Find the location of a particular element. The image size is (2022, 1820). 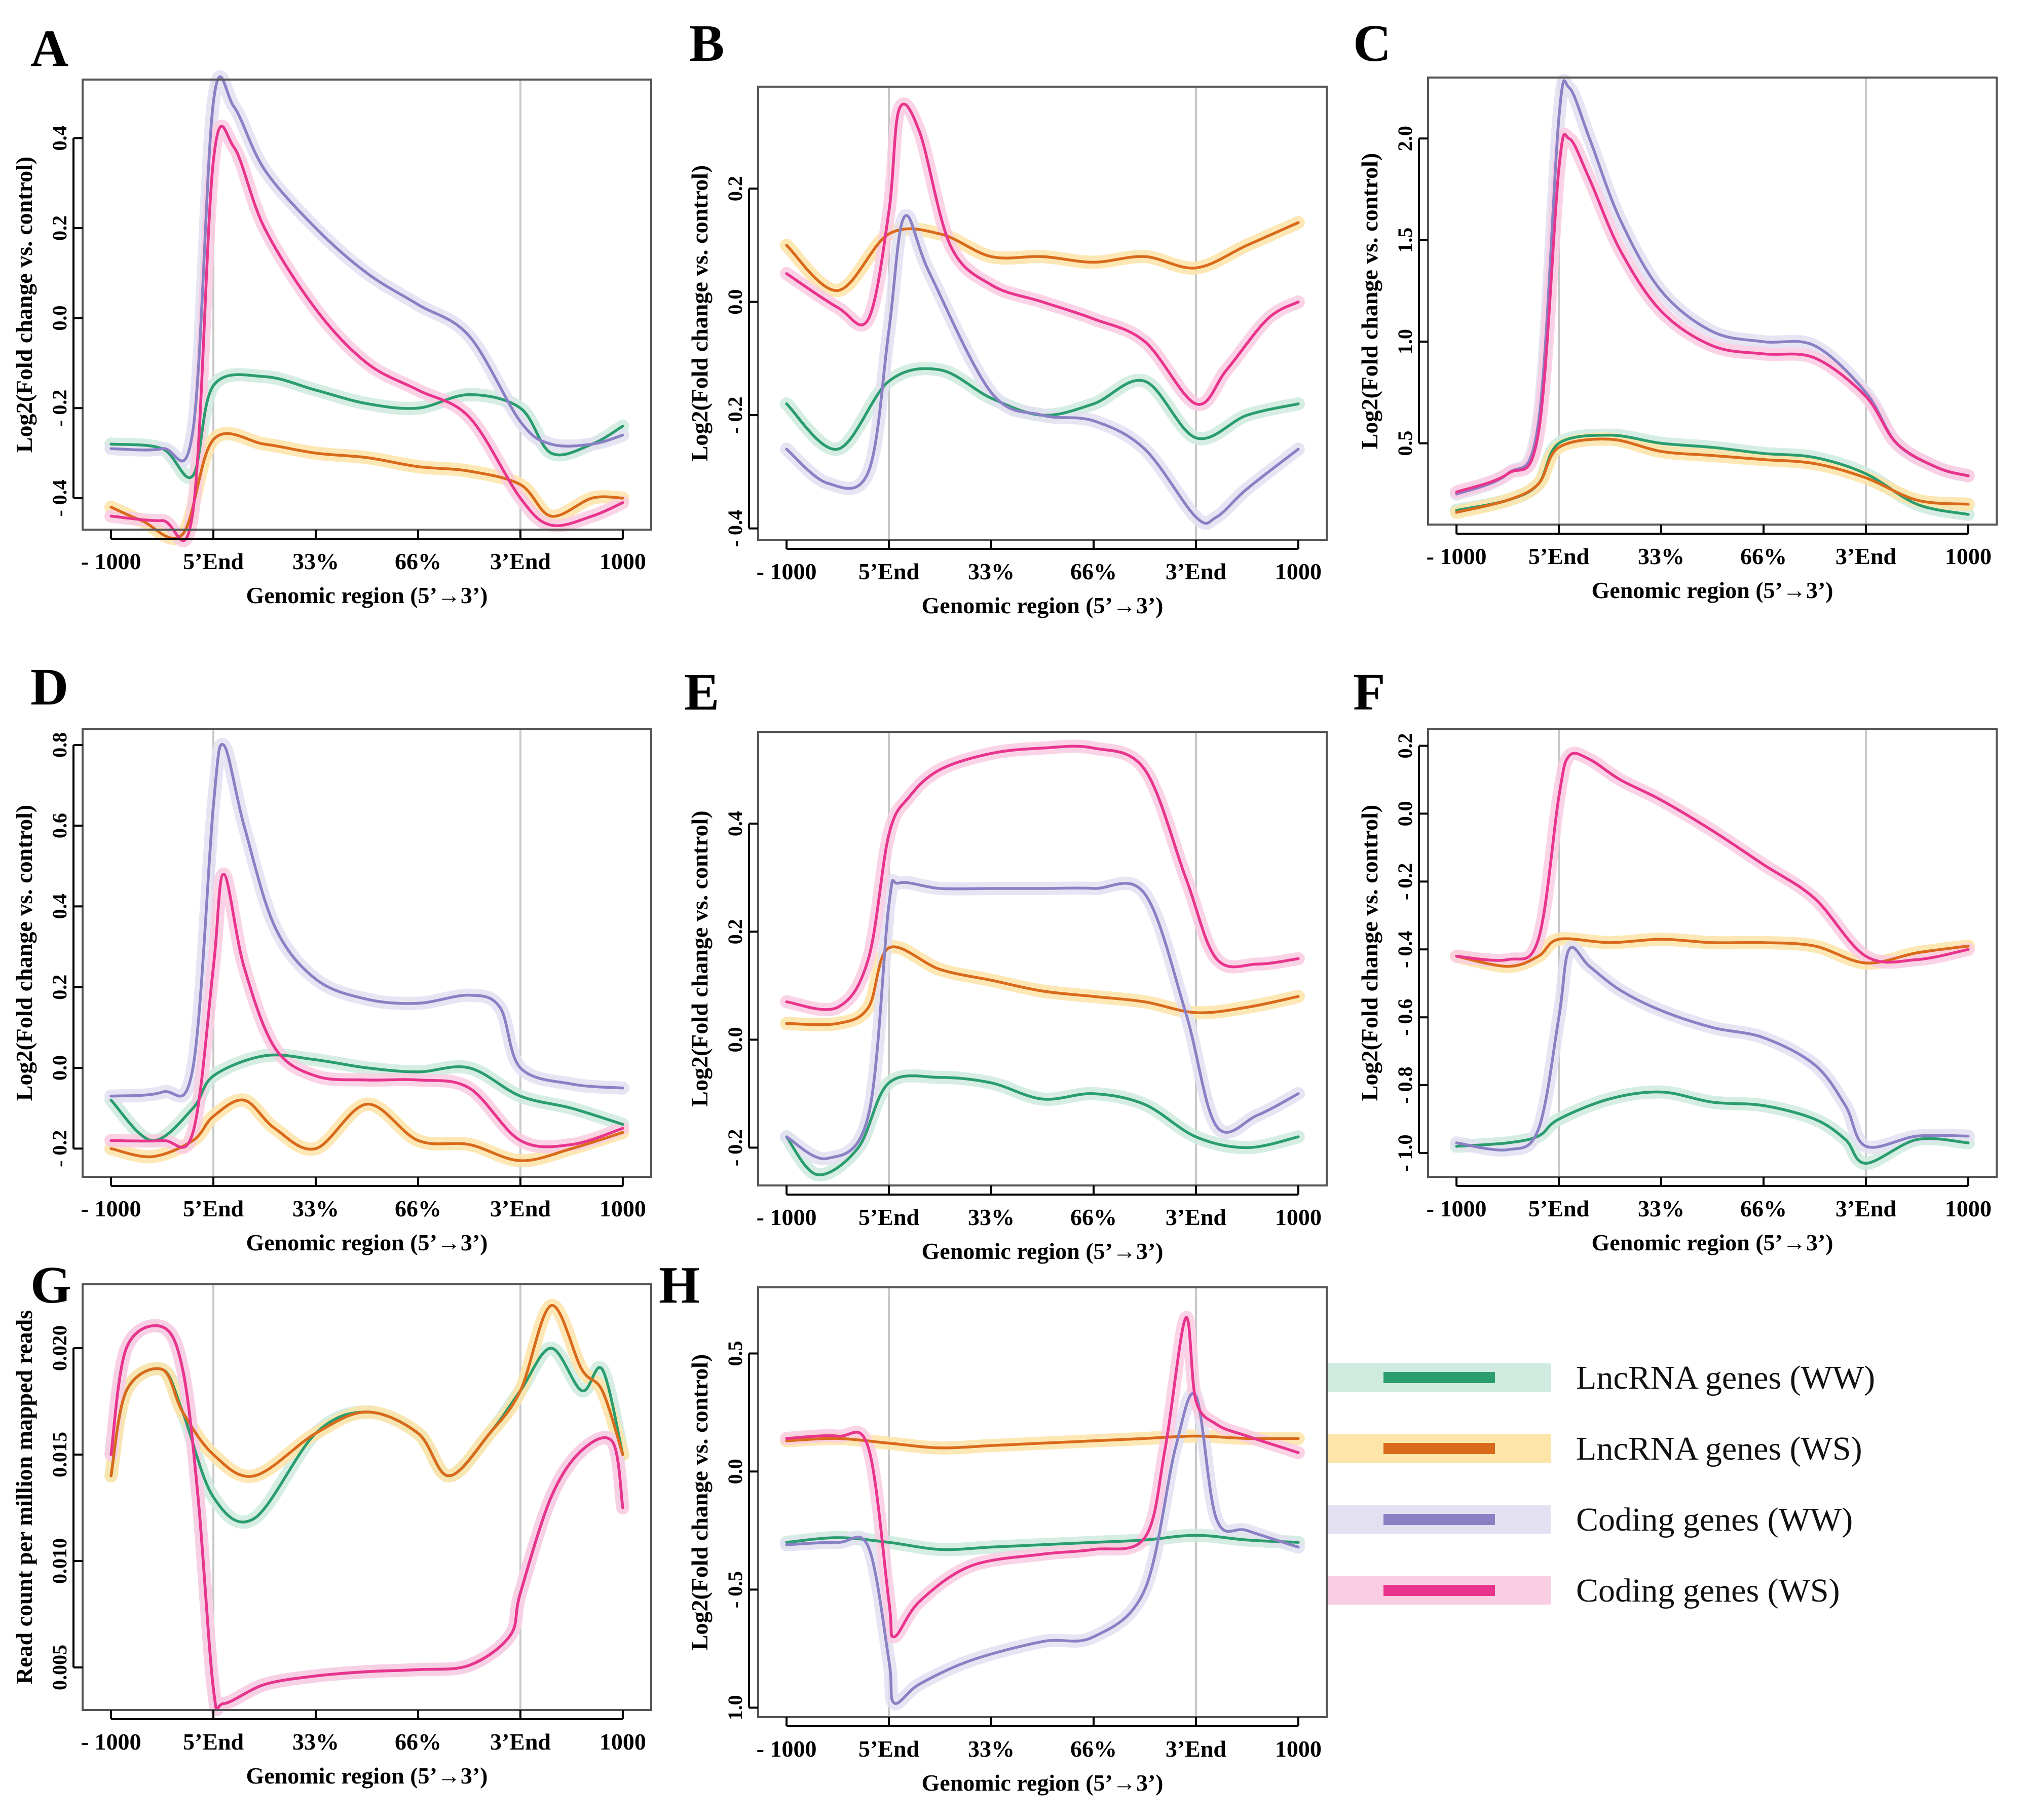

y-tick-label: 0.5 is located at coordinates (1405, 443).